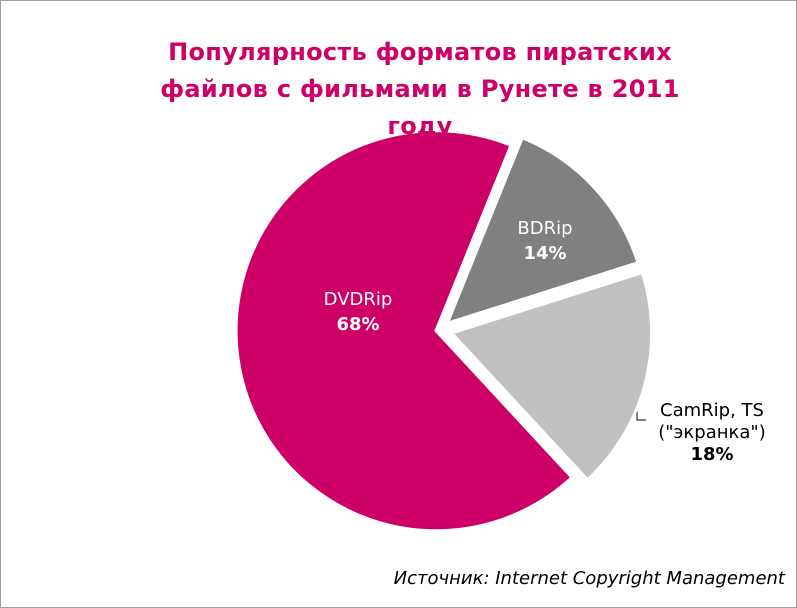  I want to click on source-note: Источник: Internet Copyright Management, so click(589, 578).